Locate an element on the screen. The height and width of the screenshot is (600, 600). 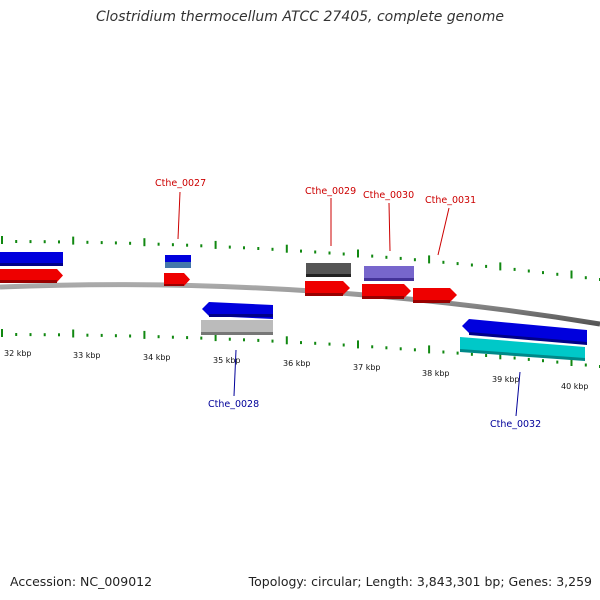
gene-label-cthe-0028: Cthe_0028 is located at coordinates (233, 404).